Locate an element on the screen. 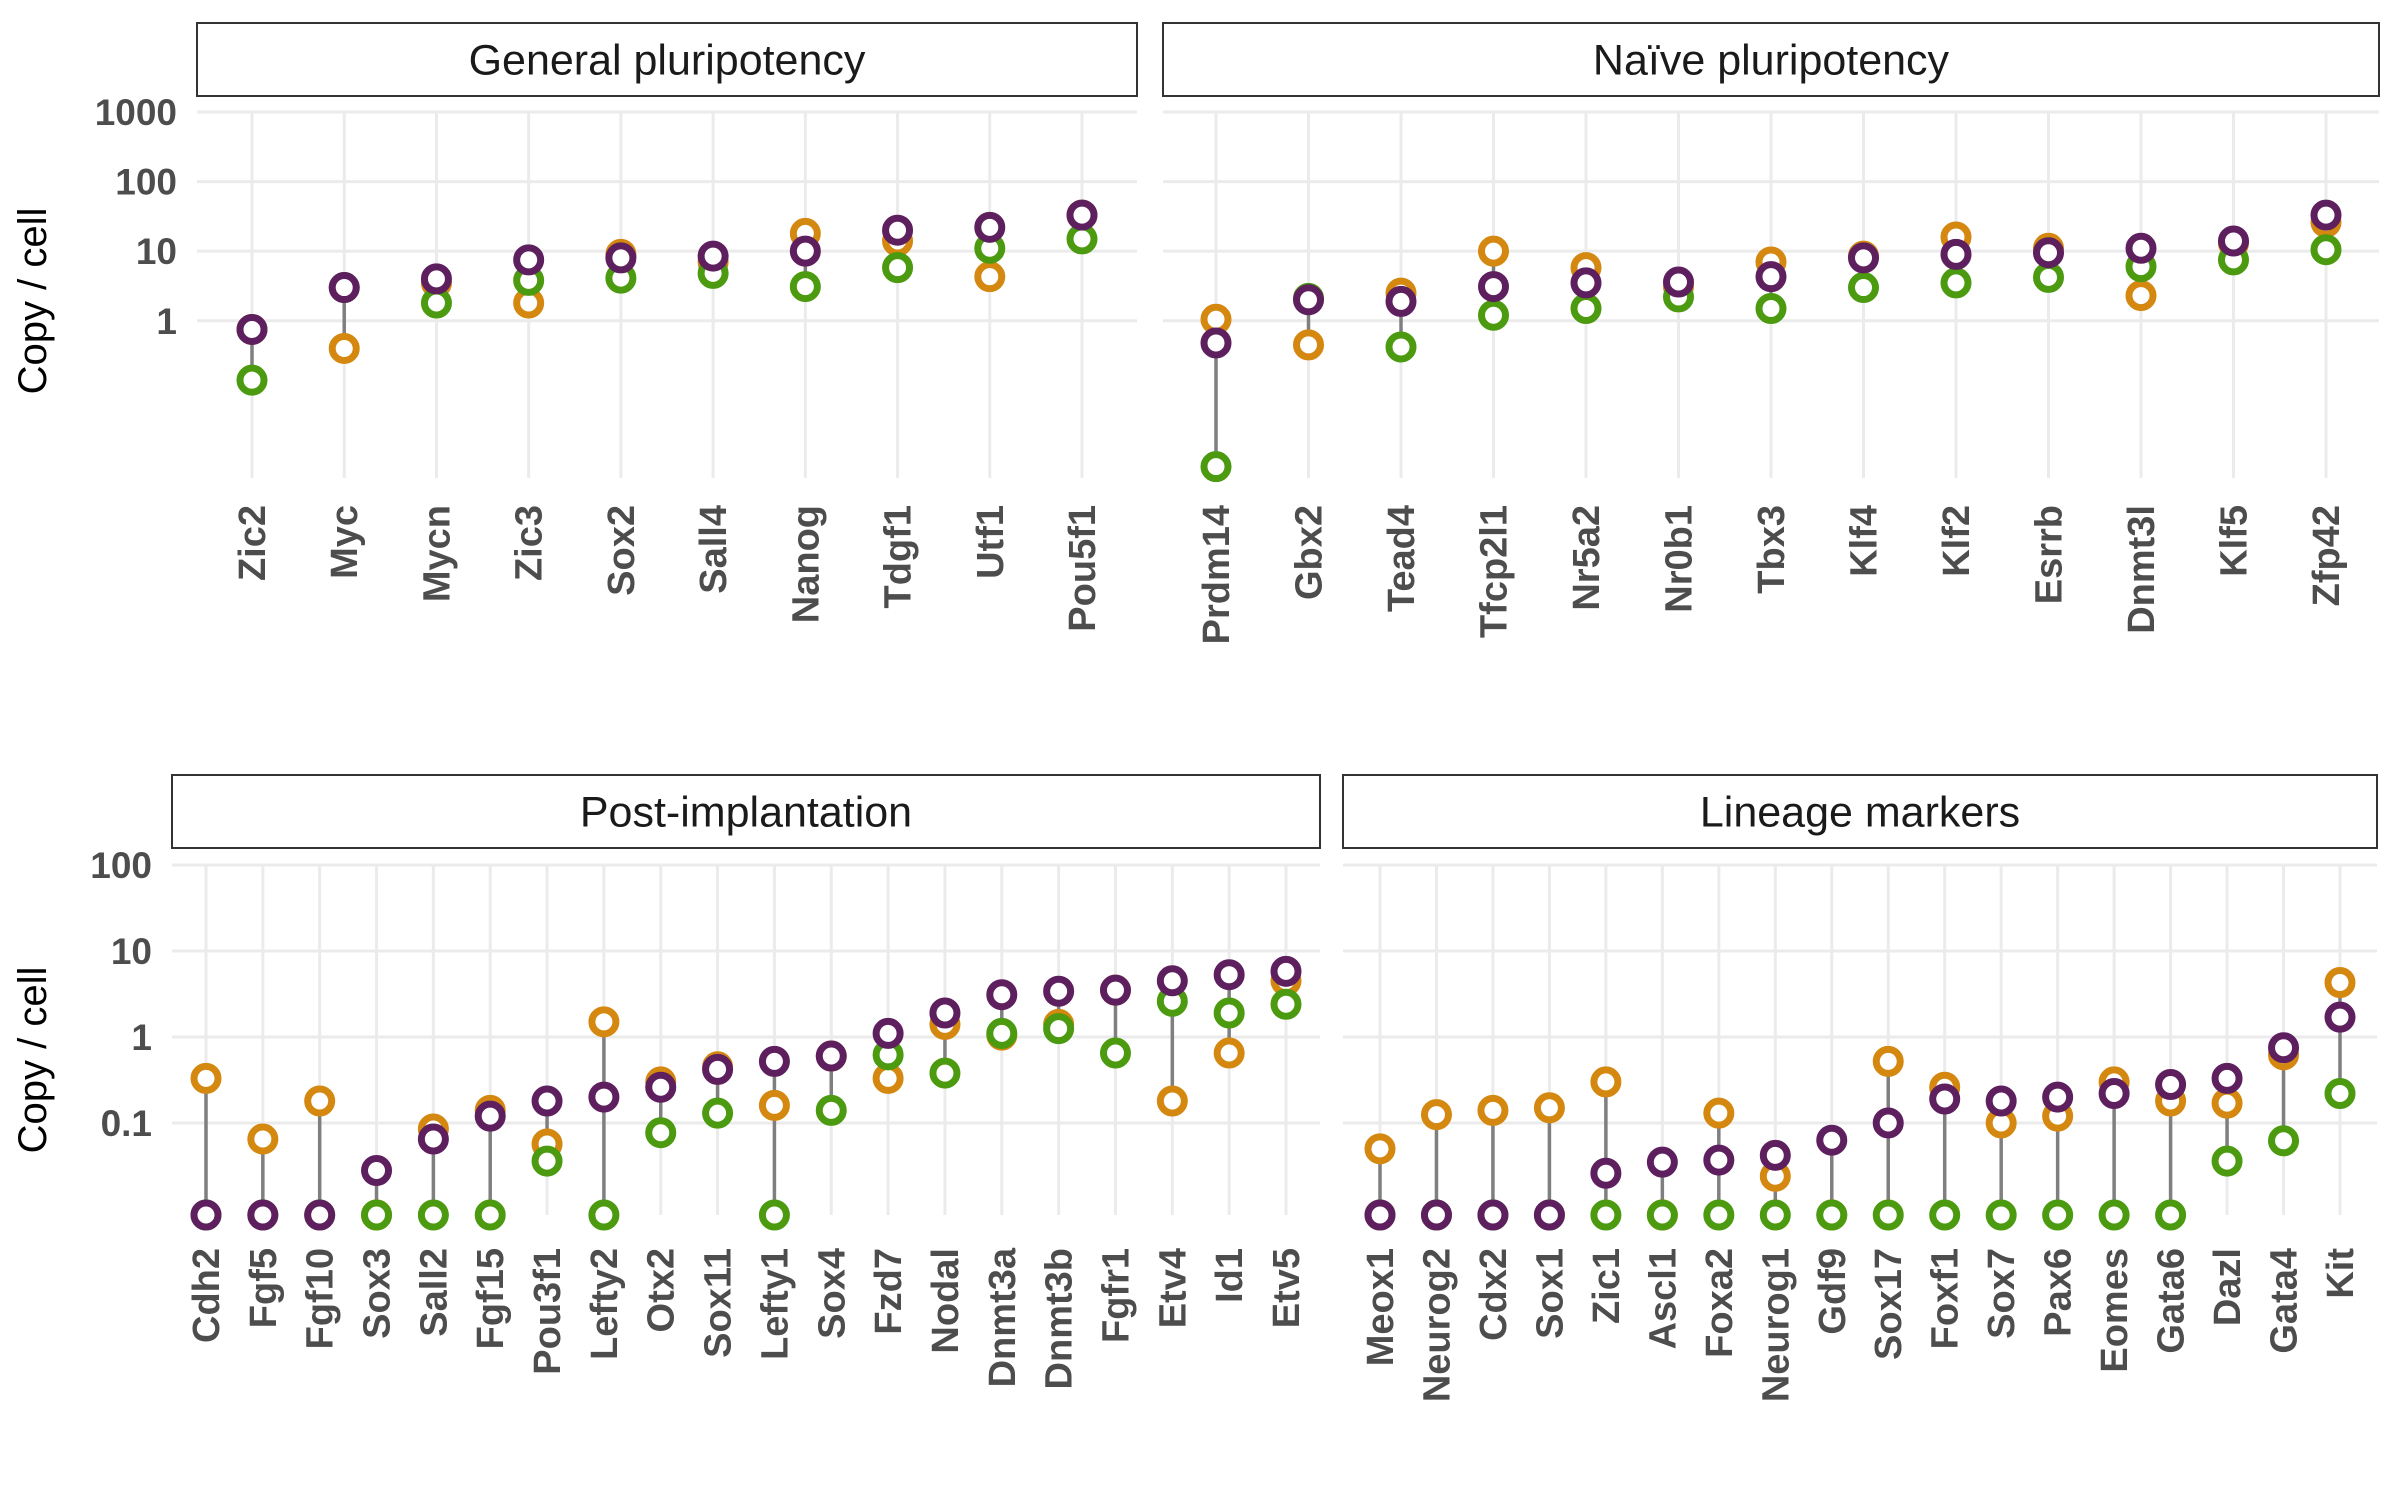 This screenshot has width=2400, height=1500. panel-title: General pluripotency is located at coordinates (667, 61).